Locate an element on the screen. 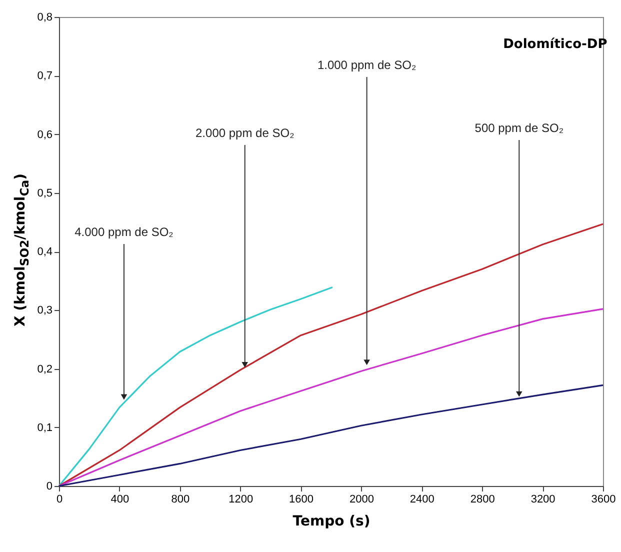 Image resolution: width=621 pixels, height=552 pixels. x-axis-title: Tempo (s) is located at coordinates (331, 522).